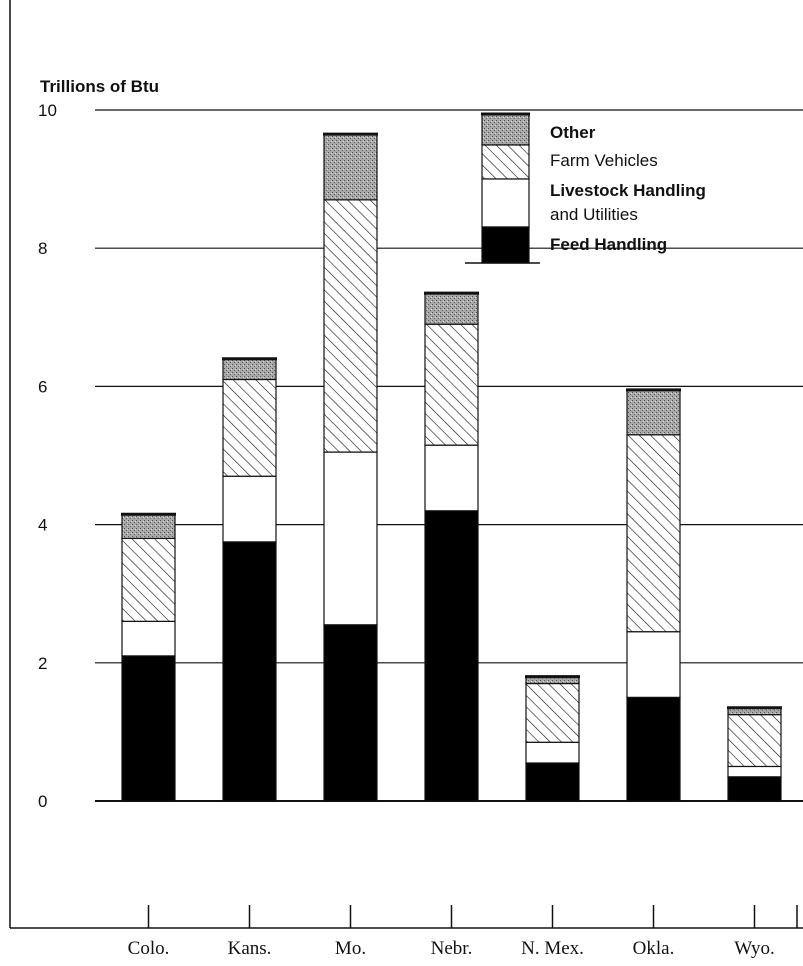 The image size is (803, 966). I want to click on y-tick-labels: 0 2 4 6 8 10, so click(47, 456).